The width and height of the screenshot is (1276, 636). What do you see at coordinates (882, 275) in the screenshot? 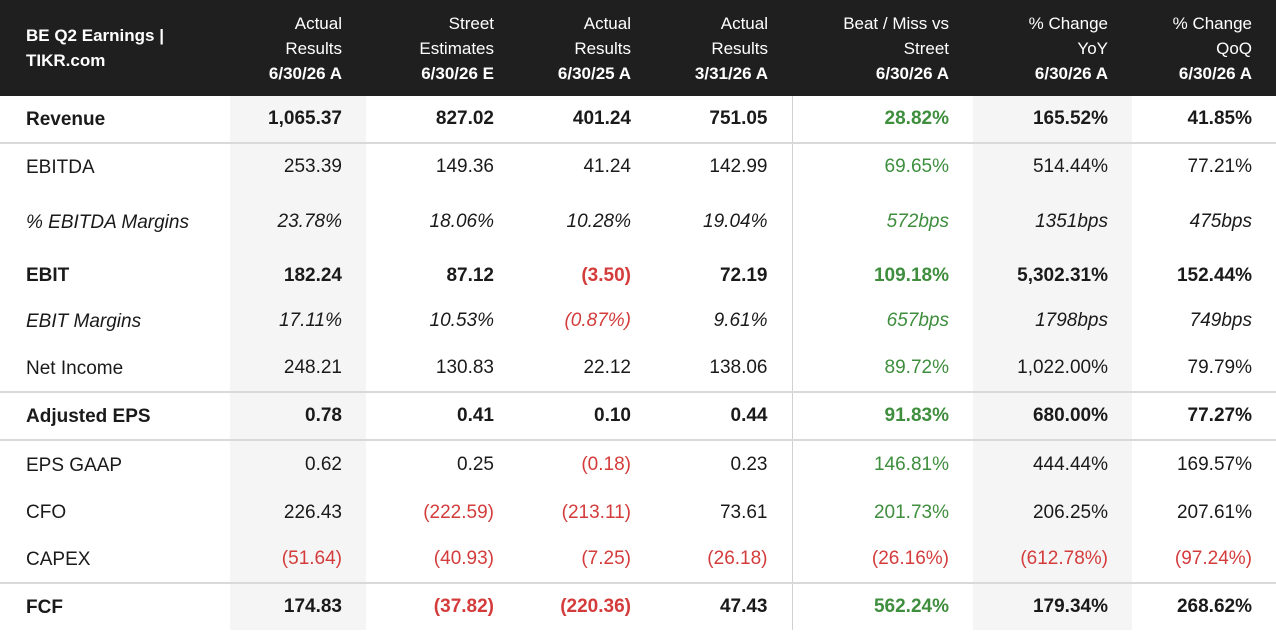
I see `table-cell: 109.18%` at bounding box center [882, 275].